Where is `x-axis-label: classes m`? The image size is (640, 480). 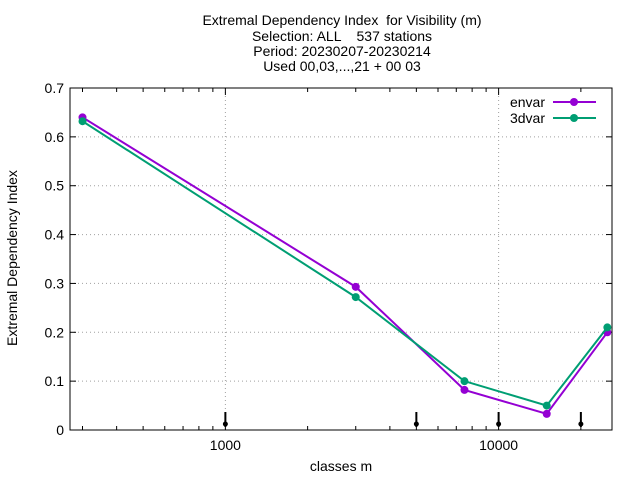
x-axis-label: classes m is located at coordinates (341, 466).